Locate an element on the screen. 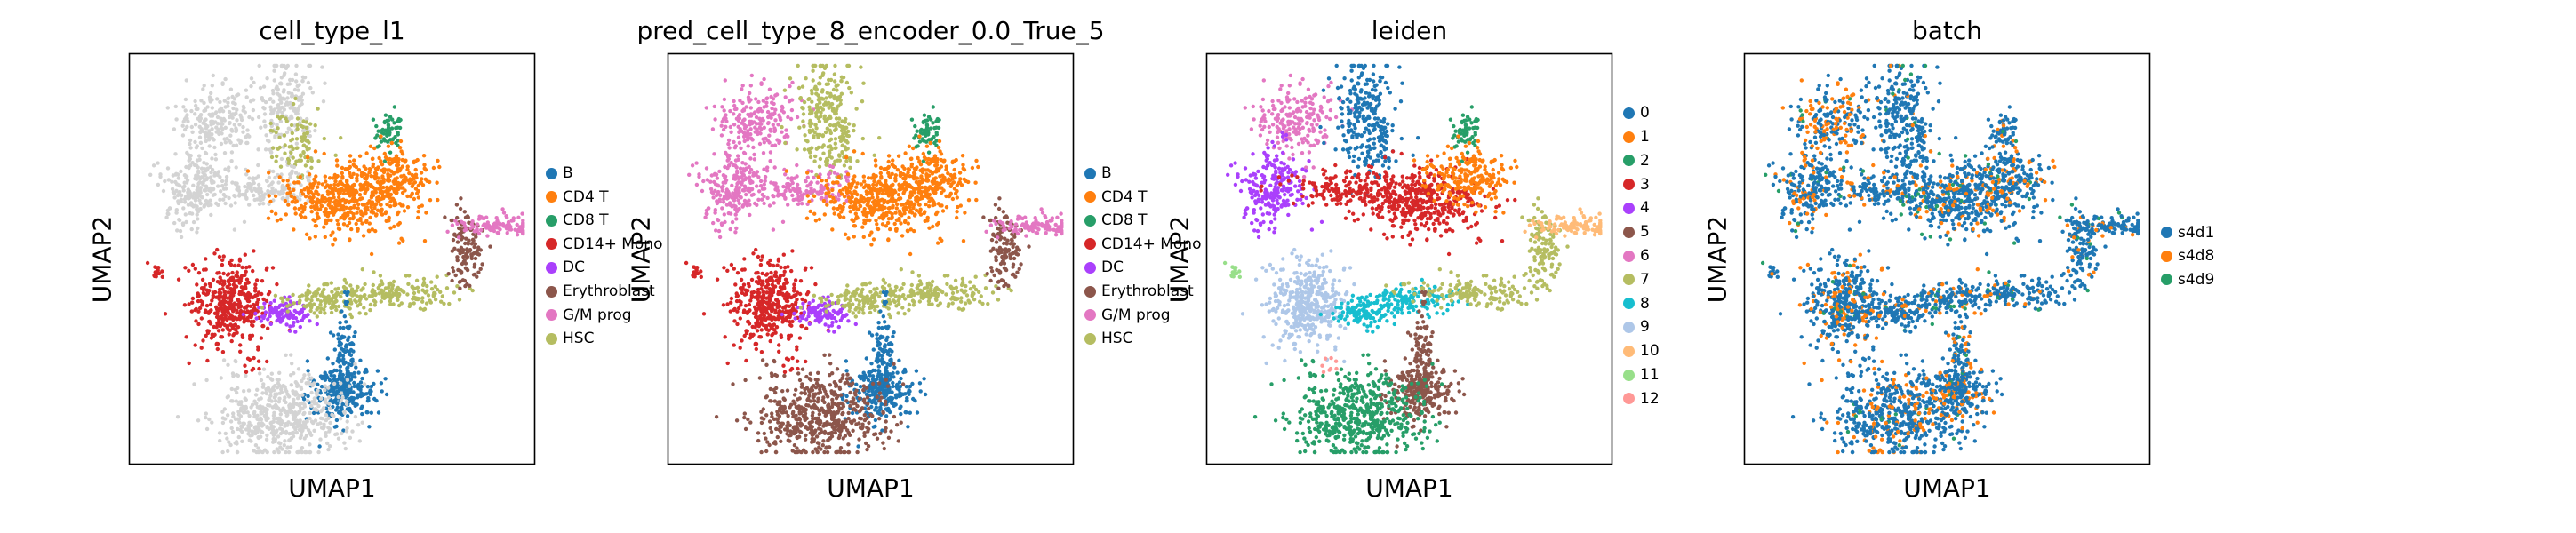 The height and width of the screenshot is (533, 2576). legend-item: G/M prog is located at coordinates (589, 315).